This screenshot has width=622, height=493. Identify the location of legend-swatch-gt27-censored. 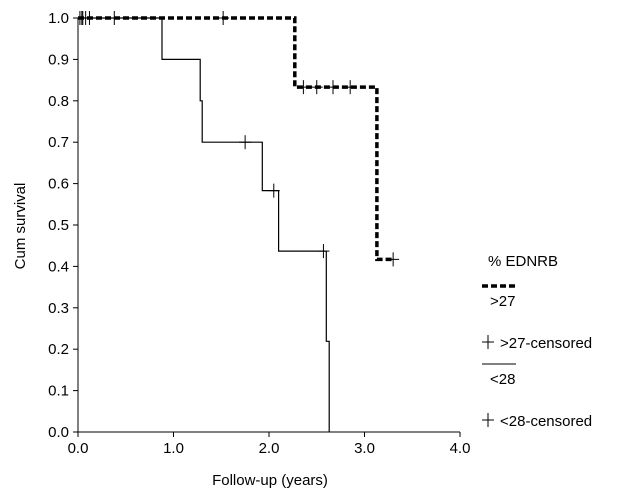
(488, 342).